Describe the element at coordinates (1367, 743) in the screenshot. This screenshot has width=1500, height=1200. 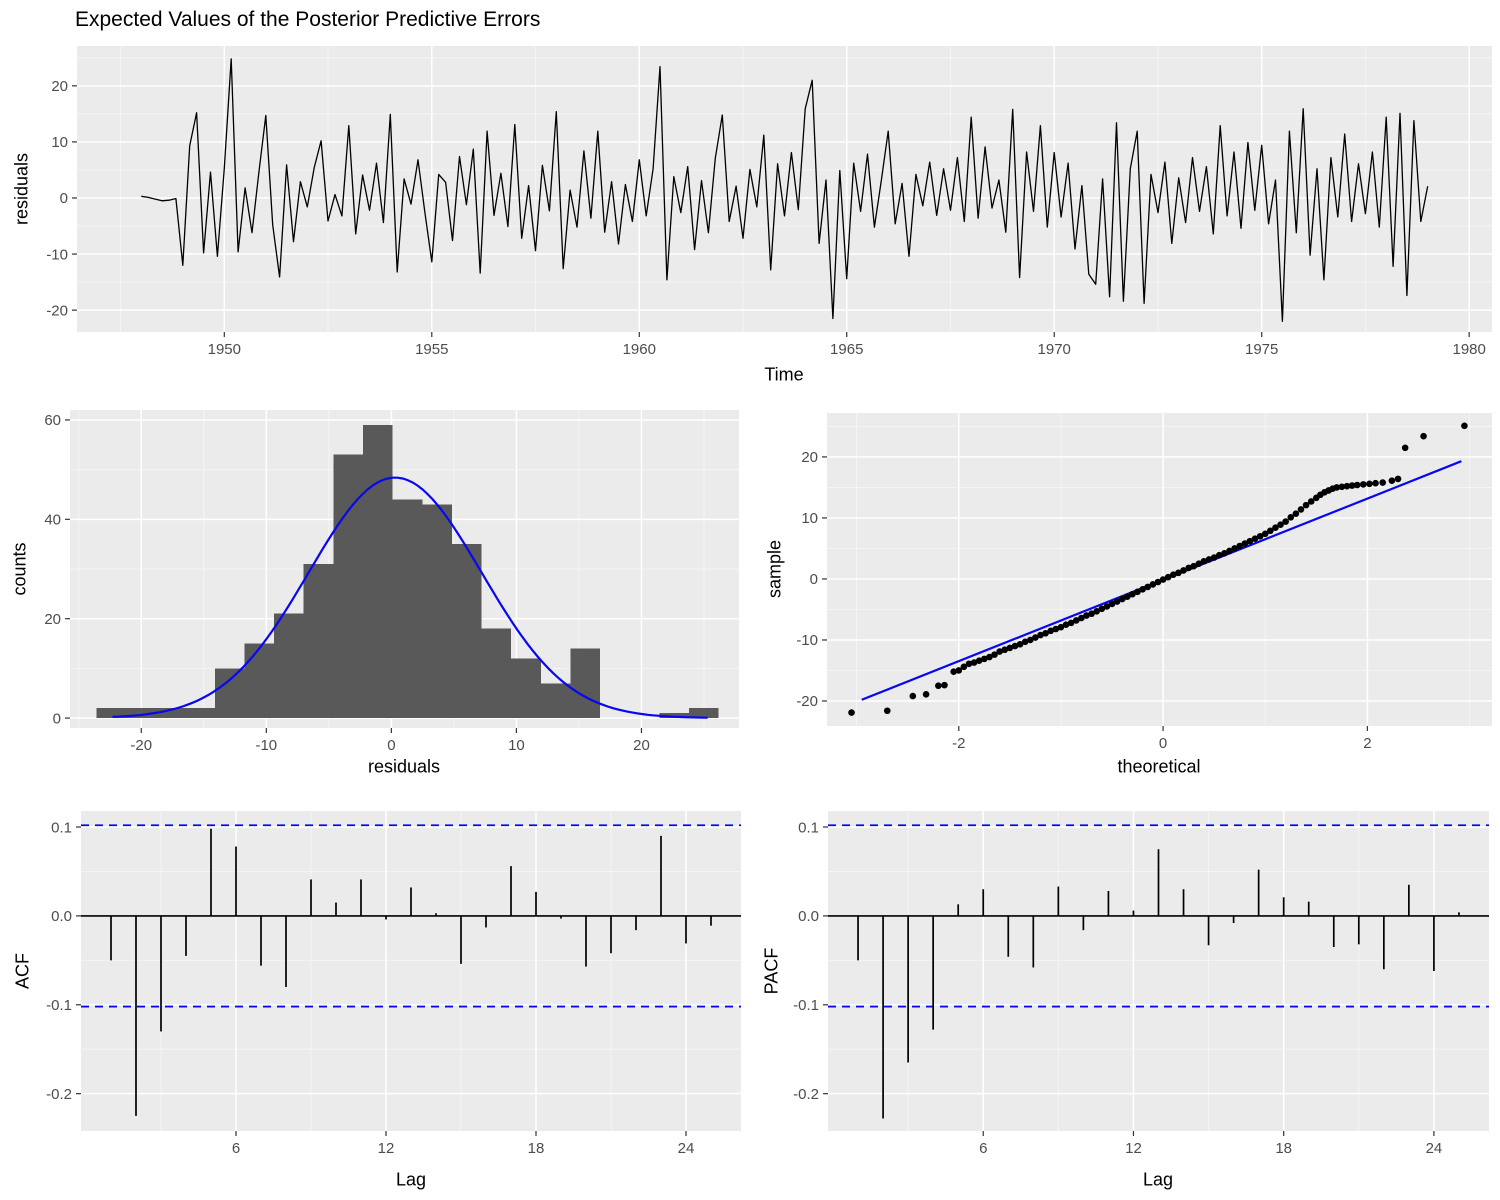
I see `x-tick-label: 2` at that location.